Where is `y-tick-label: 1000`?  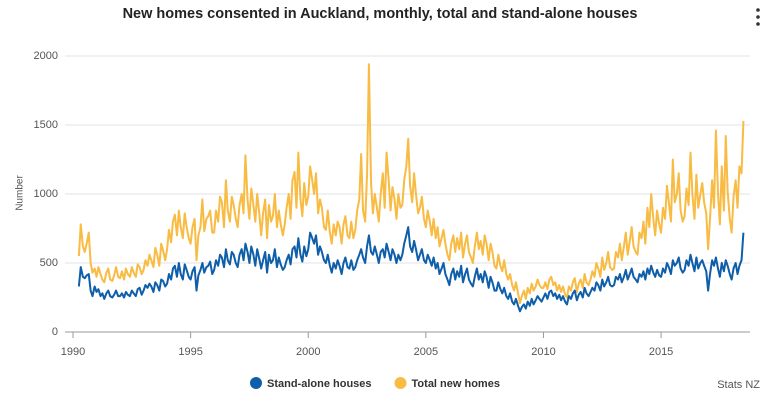 y-tick-label: 1000 is located at coordinates (46, 194).